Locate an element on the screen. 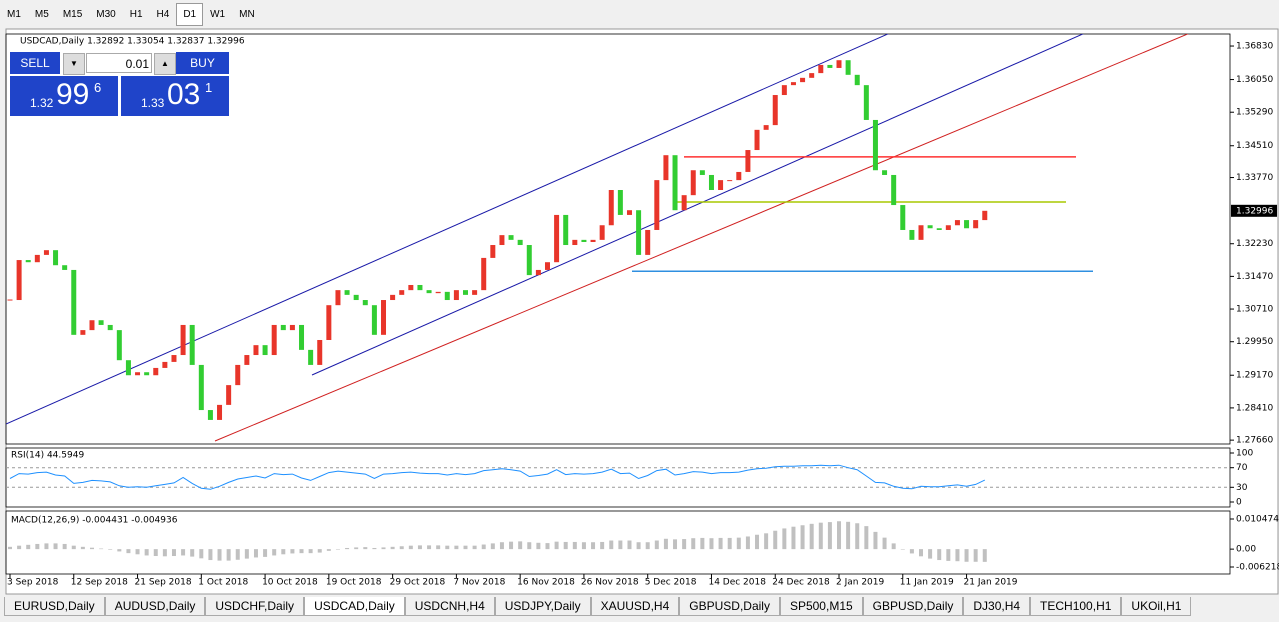  symbol-tab: TECH100,H1 is located at coordinates (1076, 606).